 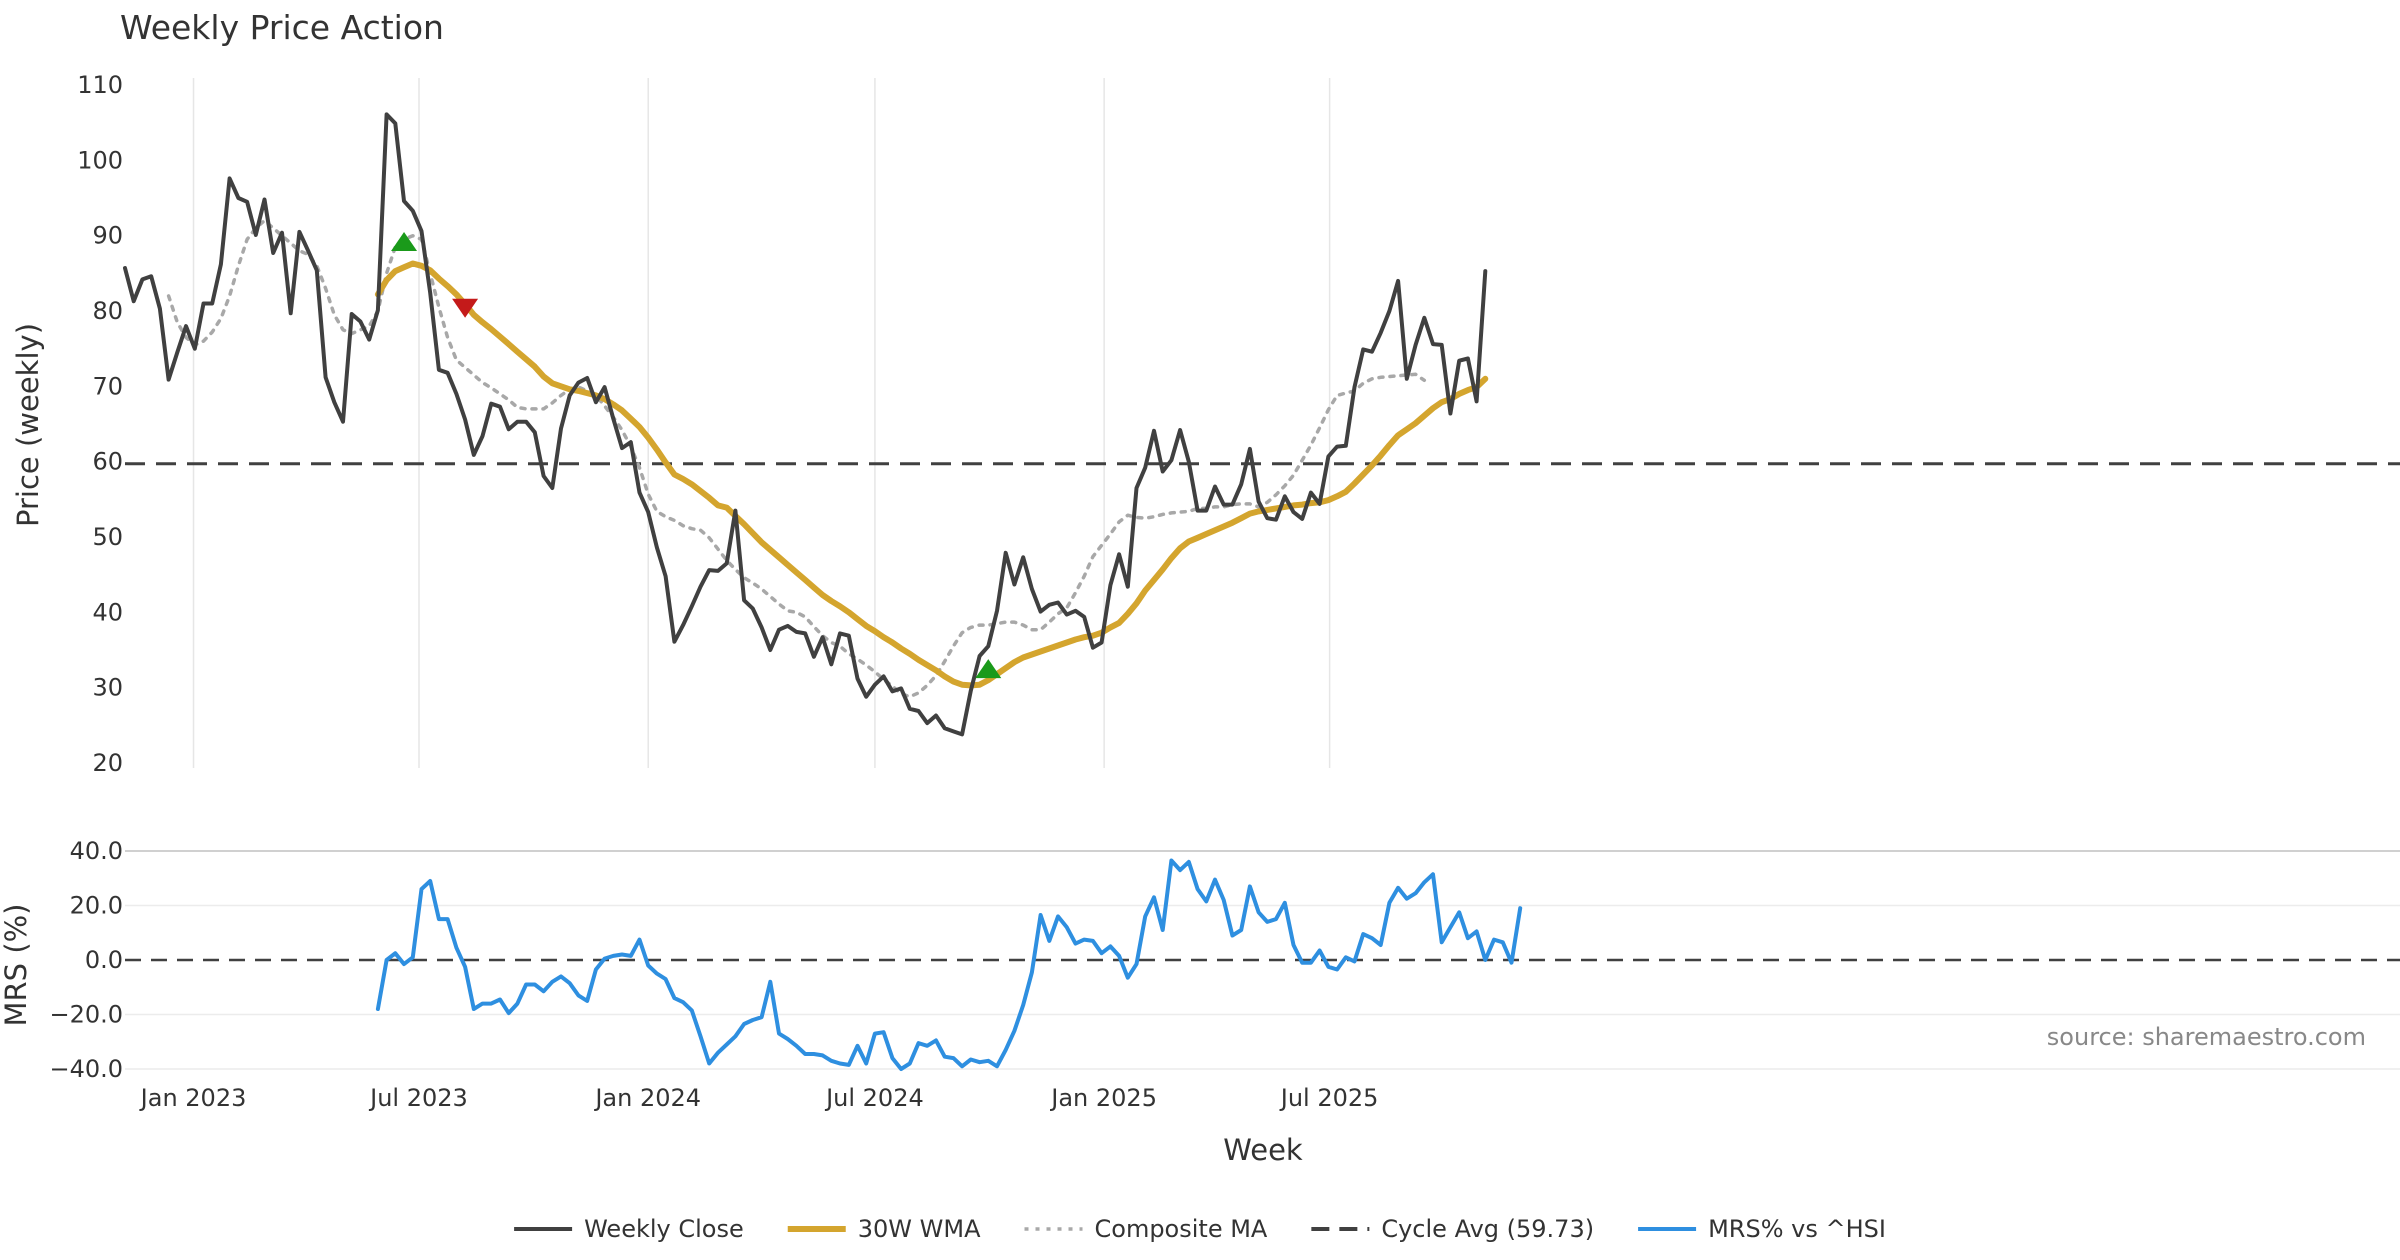 What do you see at coordinates (1487, 1229) in the screenshot?
I see `legend-label: Cycle Avg (59.73)` at bounding box center [1487, 1229].